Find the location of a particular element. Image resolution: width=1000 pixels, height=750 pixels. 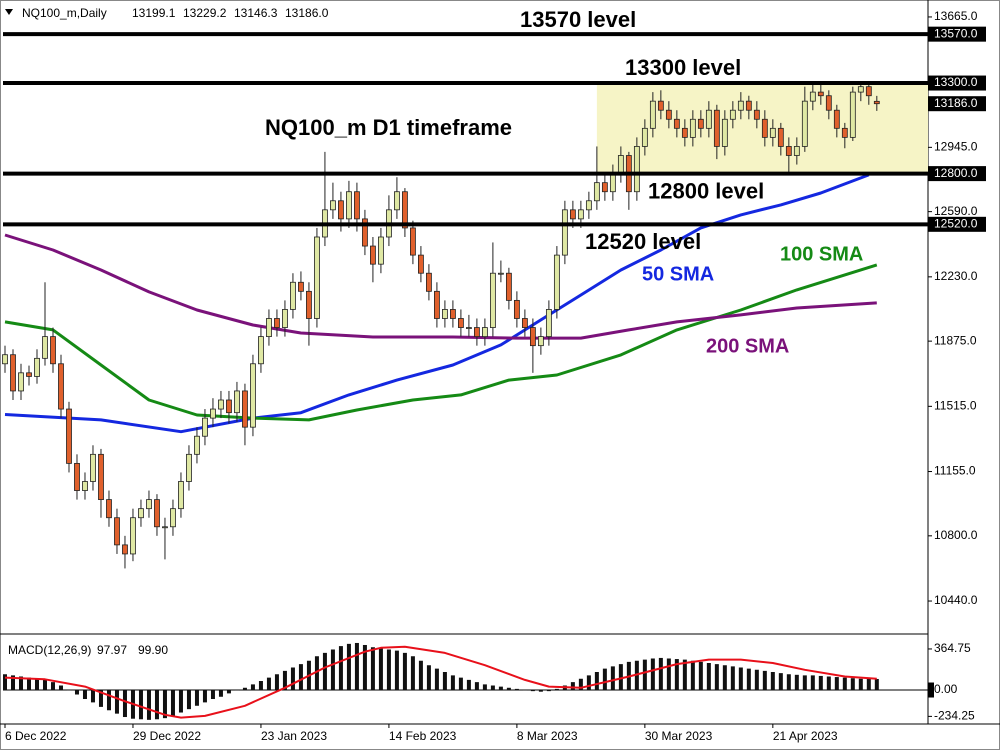

y-tick-label: 10440.0 is located at coordinates (956, 600).